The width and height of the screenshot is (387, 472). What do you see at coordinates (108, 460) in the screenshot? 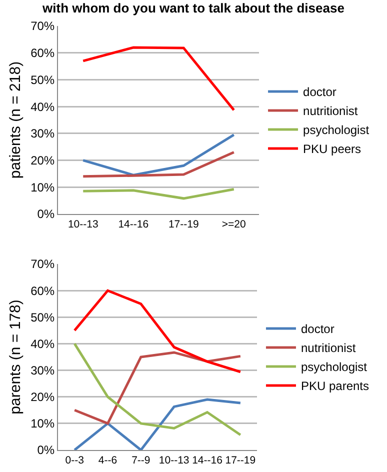
I see `x-tick-label: 4--6` at bounding box center [108, 460].